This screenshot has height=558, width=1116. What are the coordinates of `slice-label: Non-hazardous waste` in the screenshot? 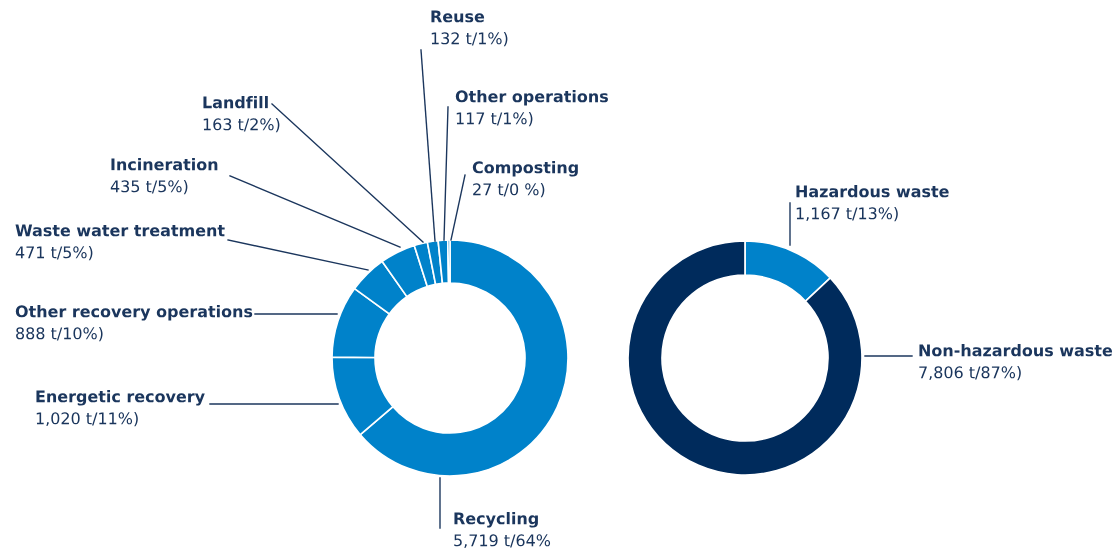 It's located at (1016, 350).